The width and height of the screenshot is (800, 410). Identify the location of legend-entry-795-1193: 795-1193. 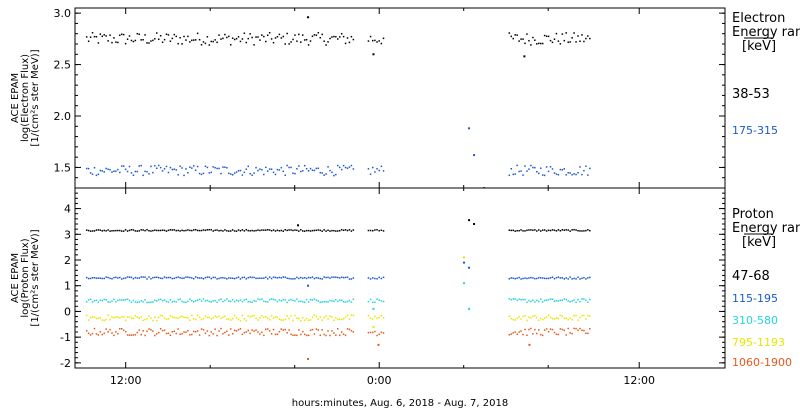
(758, 342).